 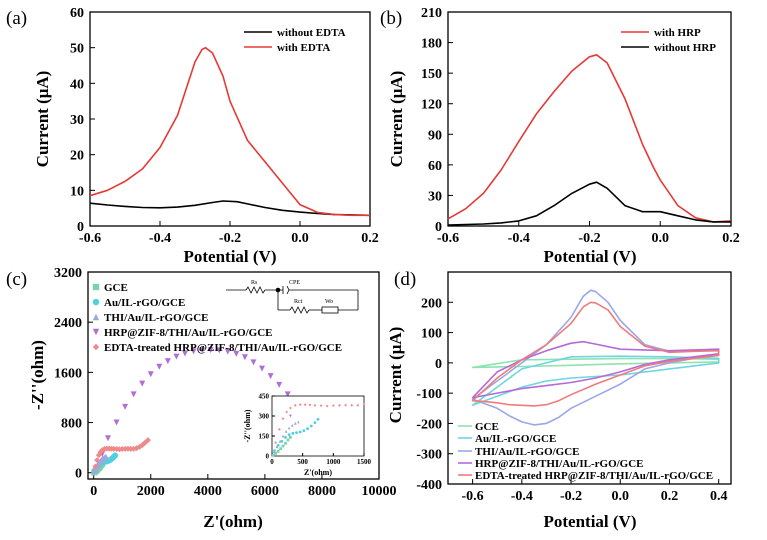 What do you see at coordinates (229, 131) in the screenshot?
I see `series-line-with-edta` at bounding box center [229, 131].